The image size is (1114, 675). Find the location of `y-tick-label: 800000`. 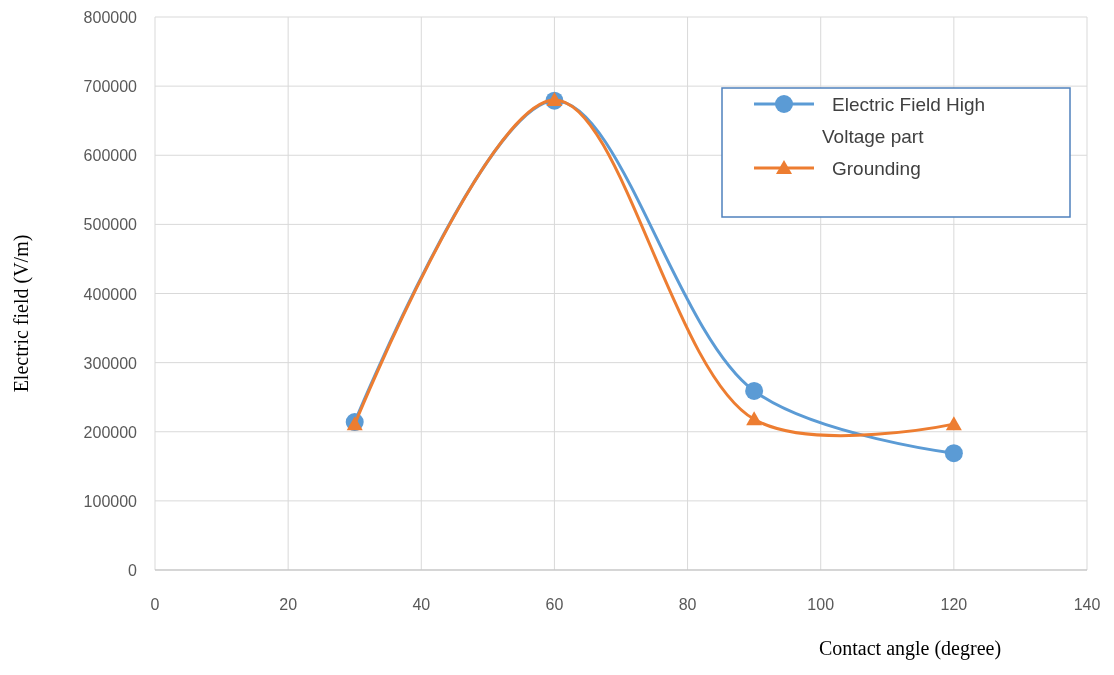

y-tick-label: 800000 is located at coordinates (110, 17).